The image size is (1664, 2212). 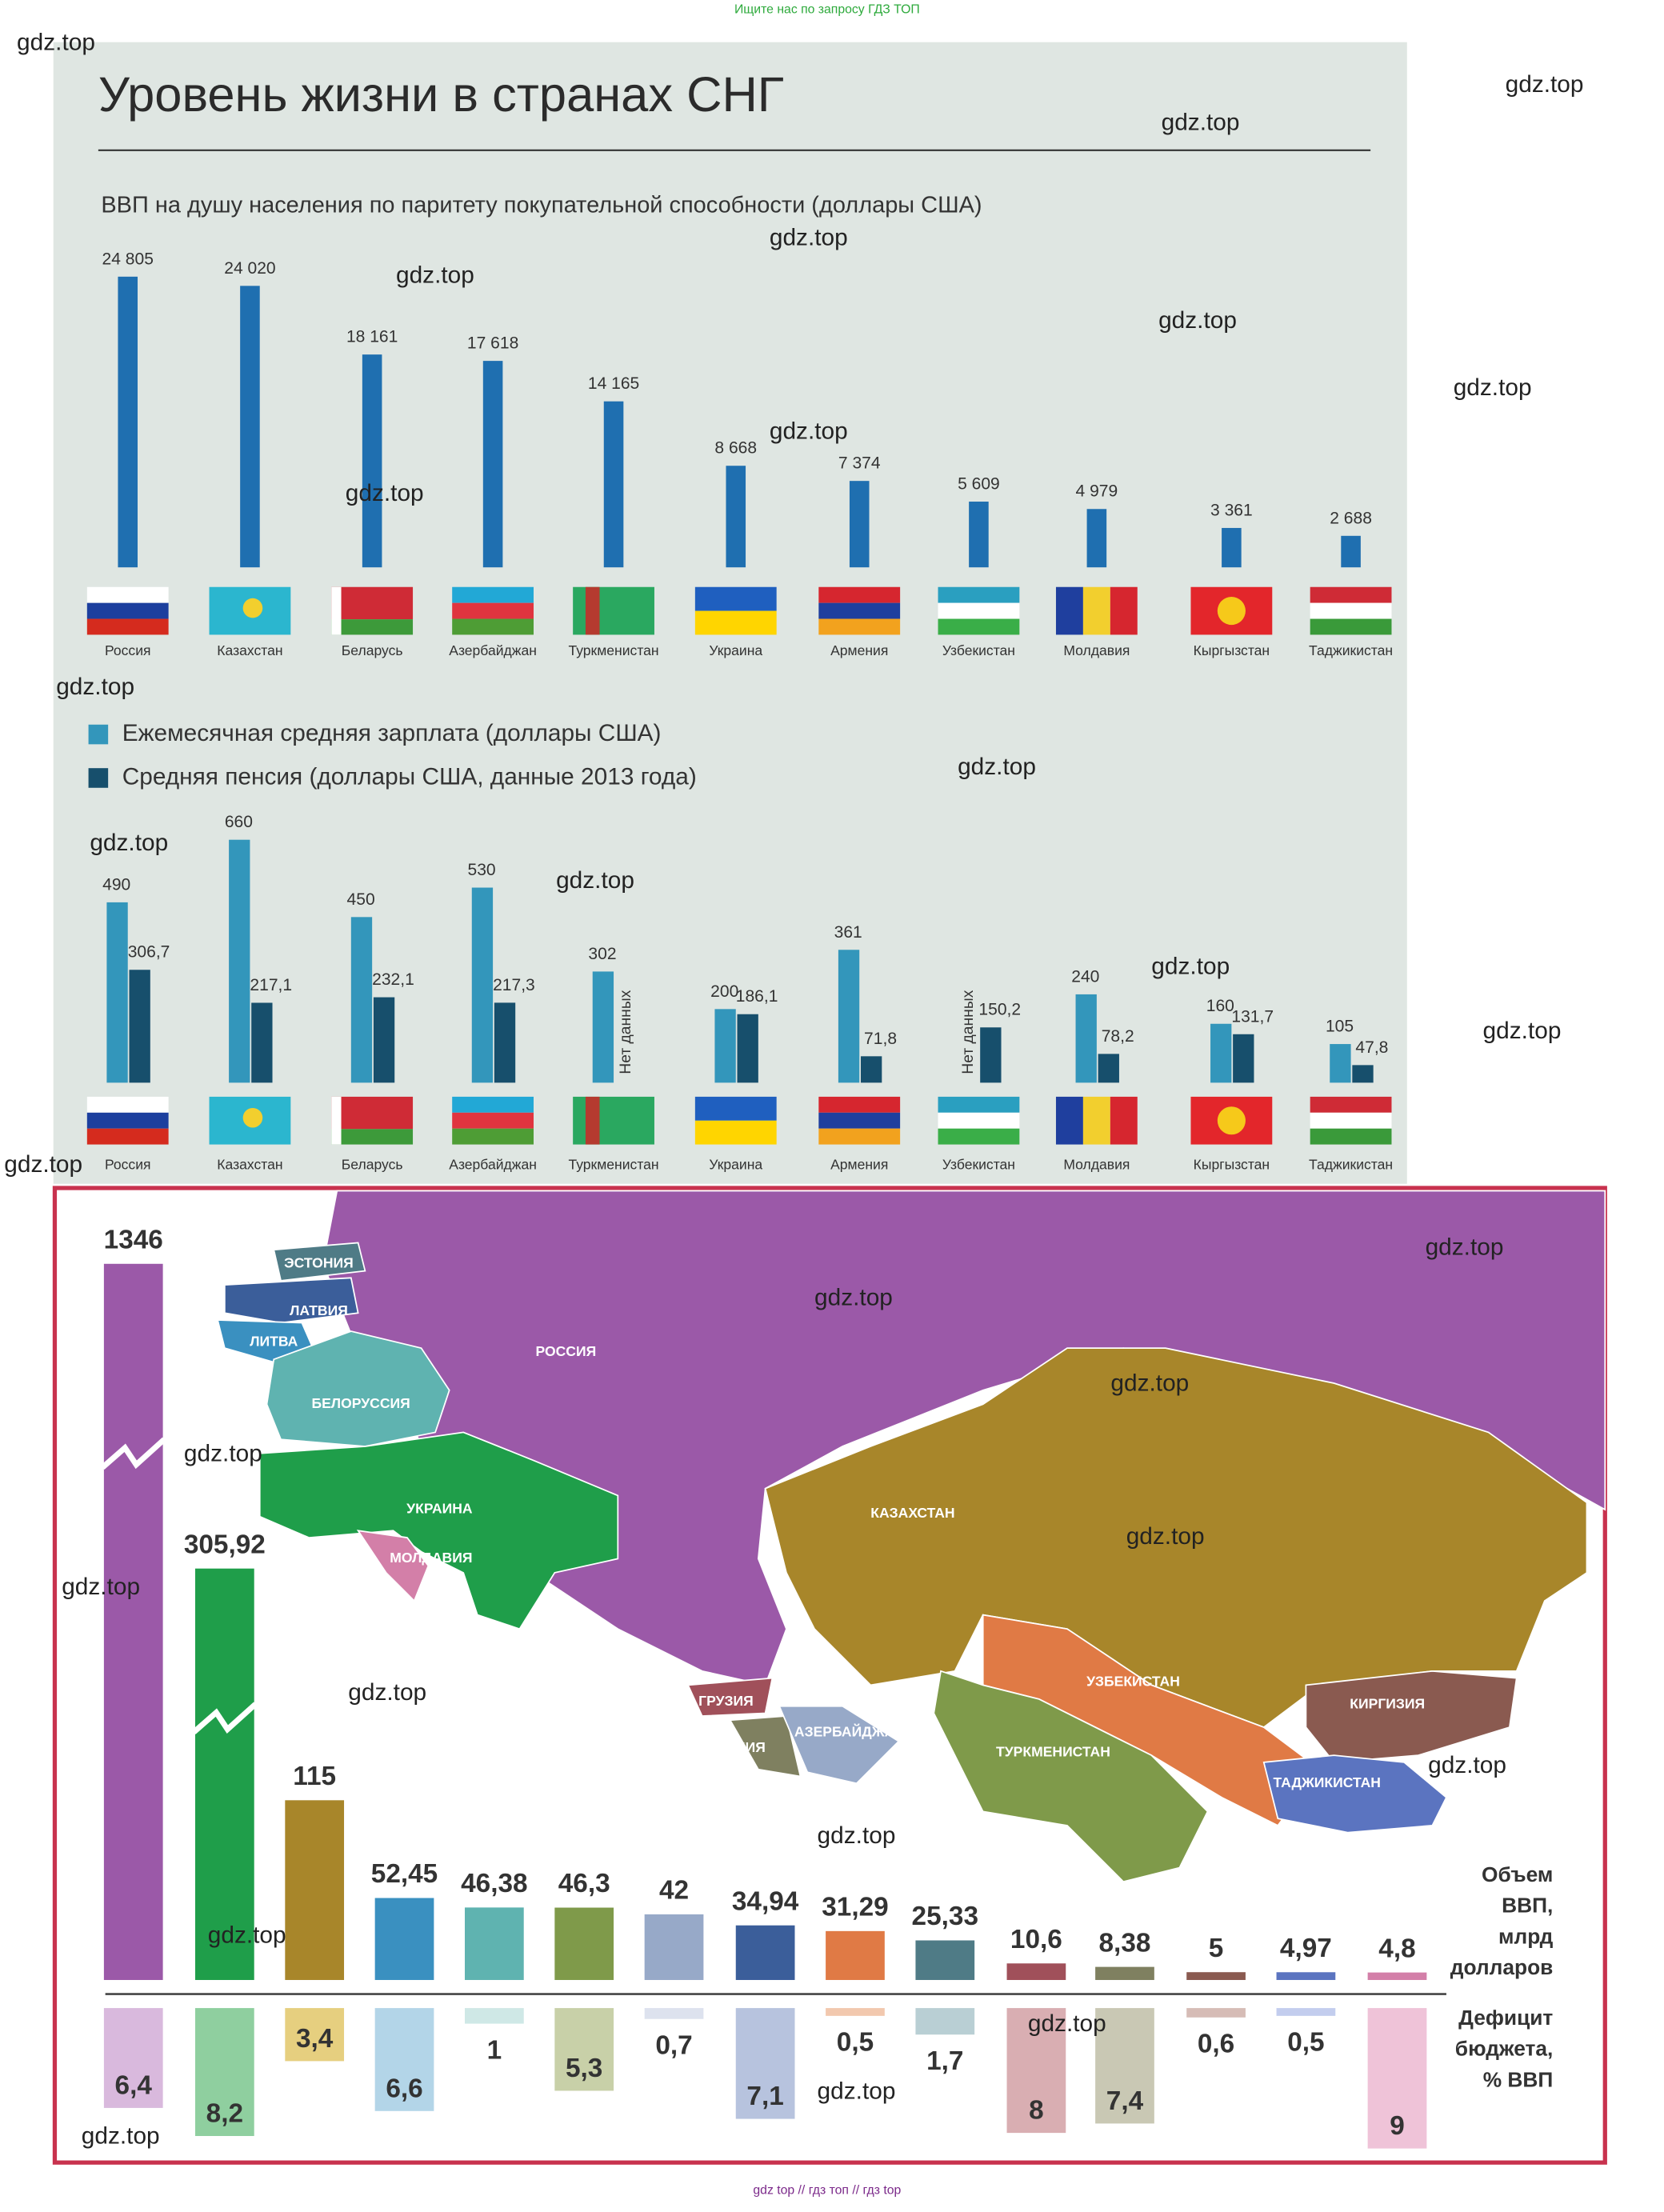 I want to click on category-label: Казахстан, so click(x=249, y=1165).